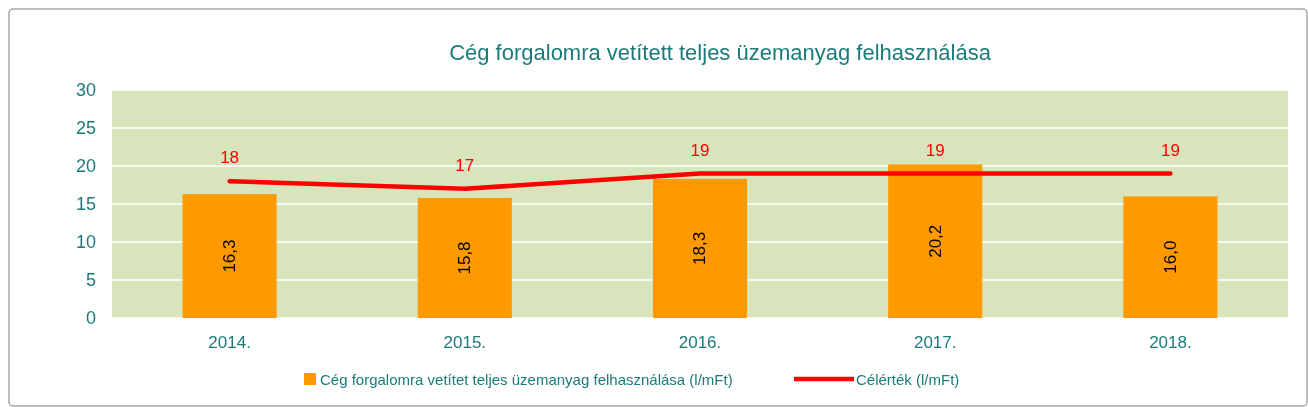 This screenshot has height=407, width=1308. What do you see at coordinates (908, 379) in the screenshot?
I see `legend-label: Célérték (l/mFt)` at bounding box center [908, 379].